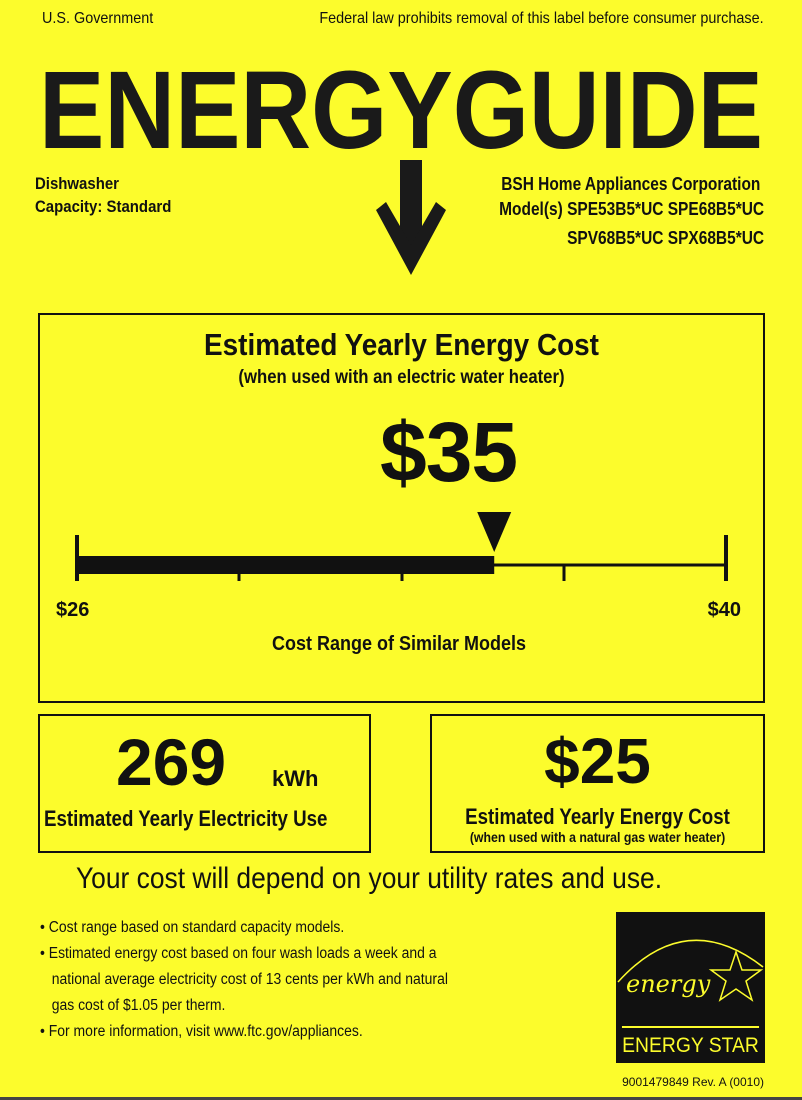 The width and height of the screenshot is (802, 1100). I want to click on cost-range-scale, so click(401, 546).